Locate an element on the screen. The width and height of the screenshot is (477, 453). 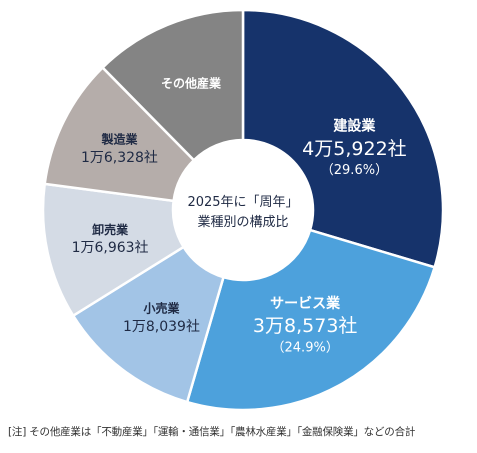
slice-label-5: その他産業 is located at coordinates (191, 83).